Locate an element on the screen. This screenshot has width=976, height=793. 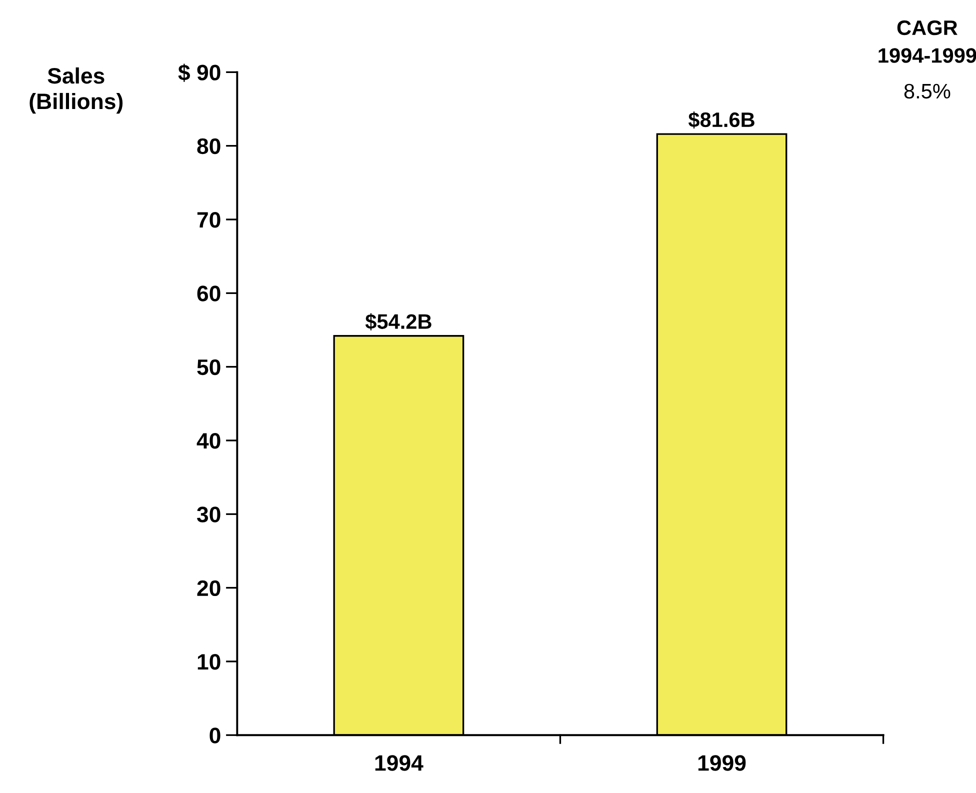
y-tick-label: 80 is located at coordinates (208, 146).